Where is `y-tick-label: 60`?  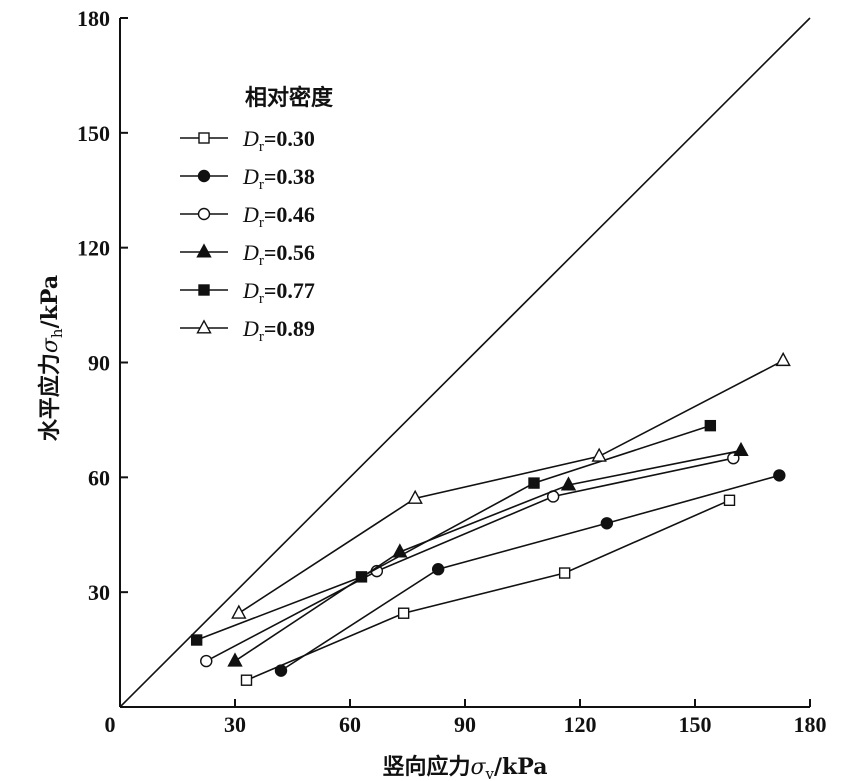 y-tick-label: 60 is located at coordinates (99, 477).